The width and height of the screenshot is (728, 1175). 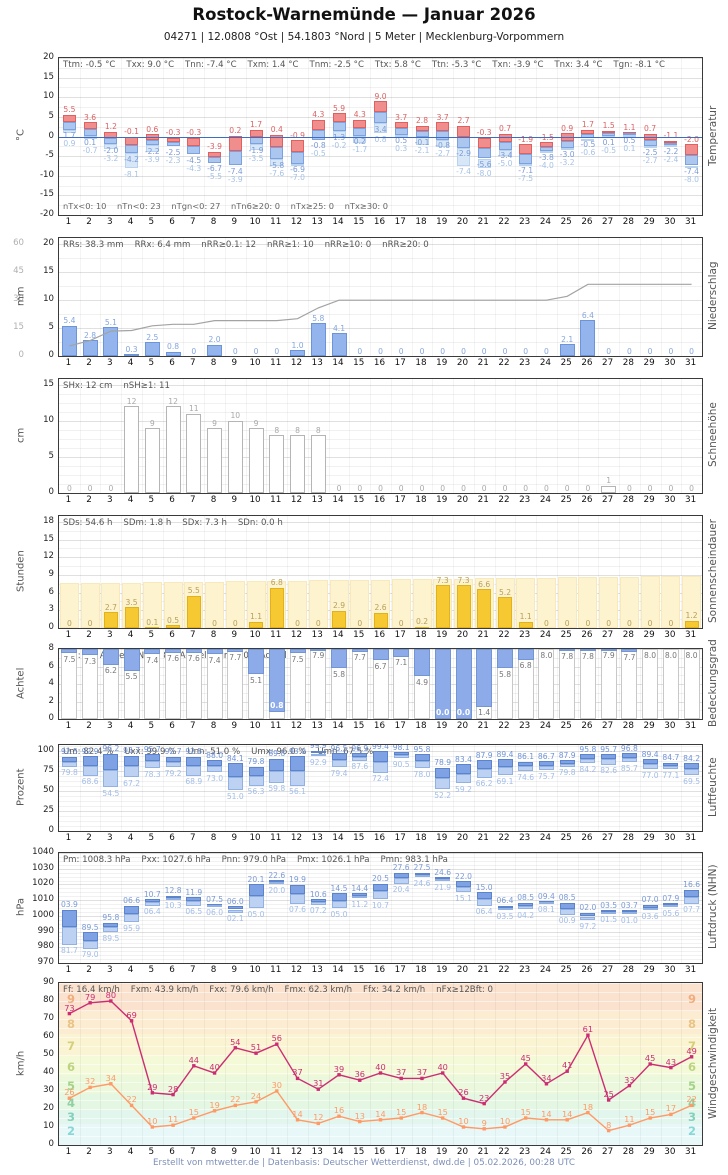 I want to click on wind-value-label: 9, so click(x=484, y=1122).